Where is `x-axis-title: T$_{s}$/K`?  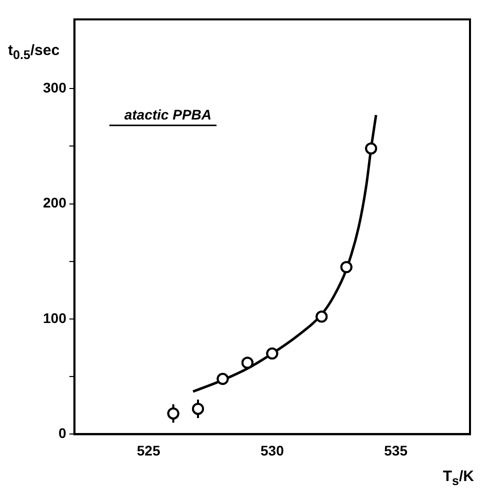
x-axis-title: T$_{s}$/K is located at coordinates (458, 478).